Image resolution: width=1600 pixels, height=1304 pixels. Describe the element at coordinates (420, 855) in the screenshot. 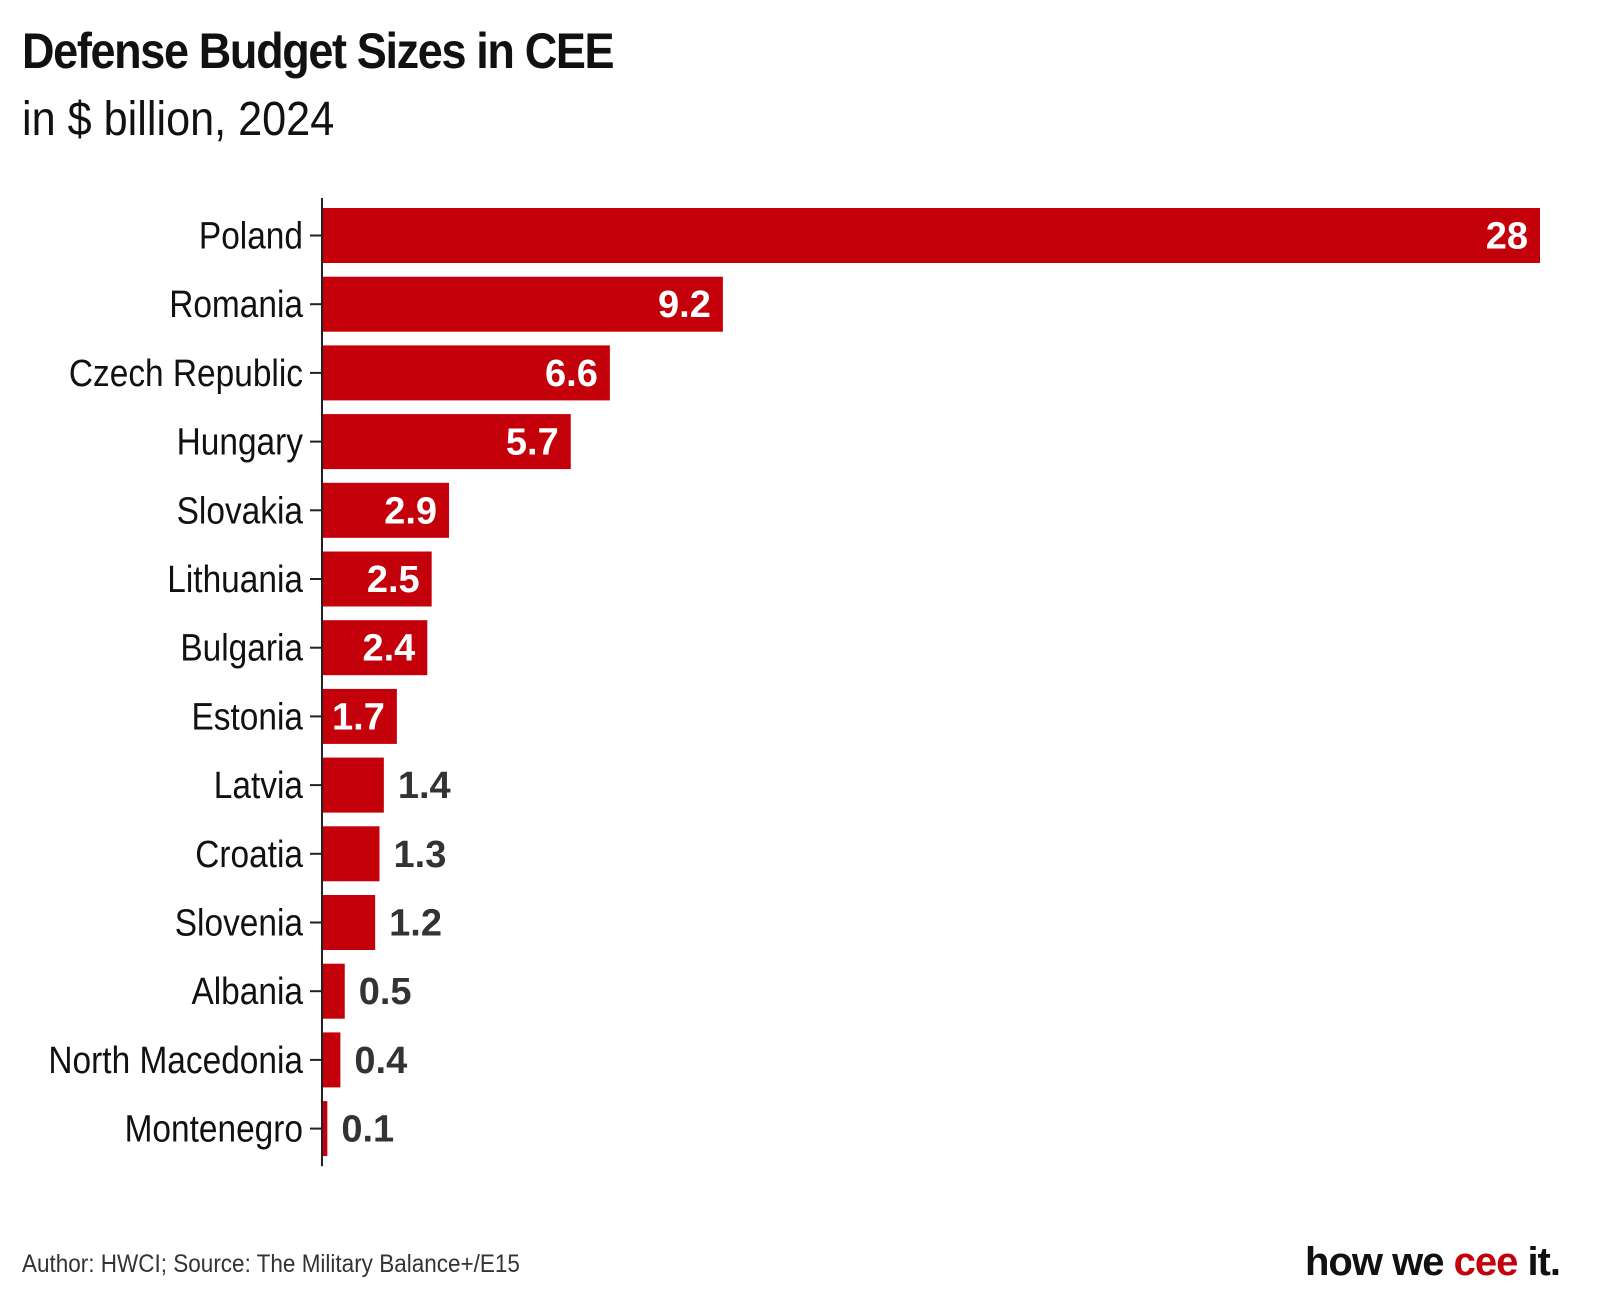

I see `value-label: 1.3` at that location.